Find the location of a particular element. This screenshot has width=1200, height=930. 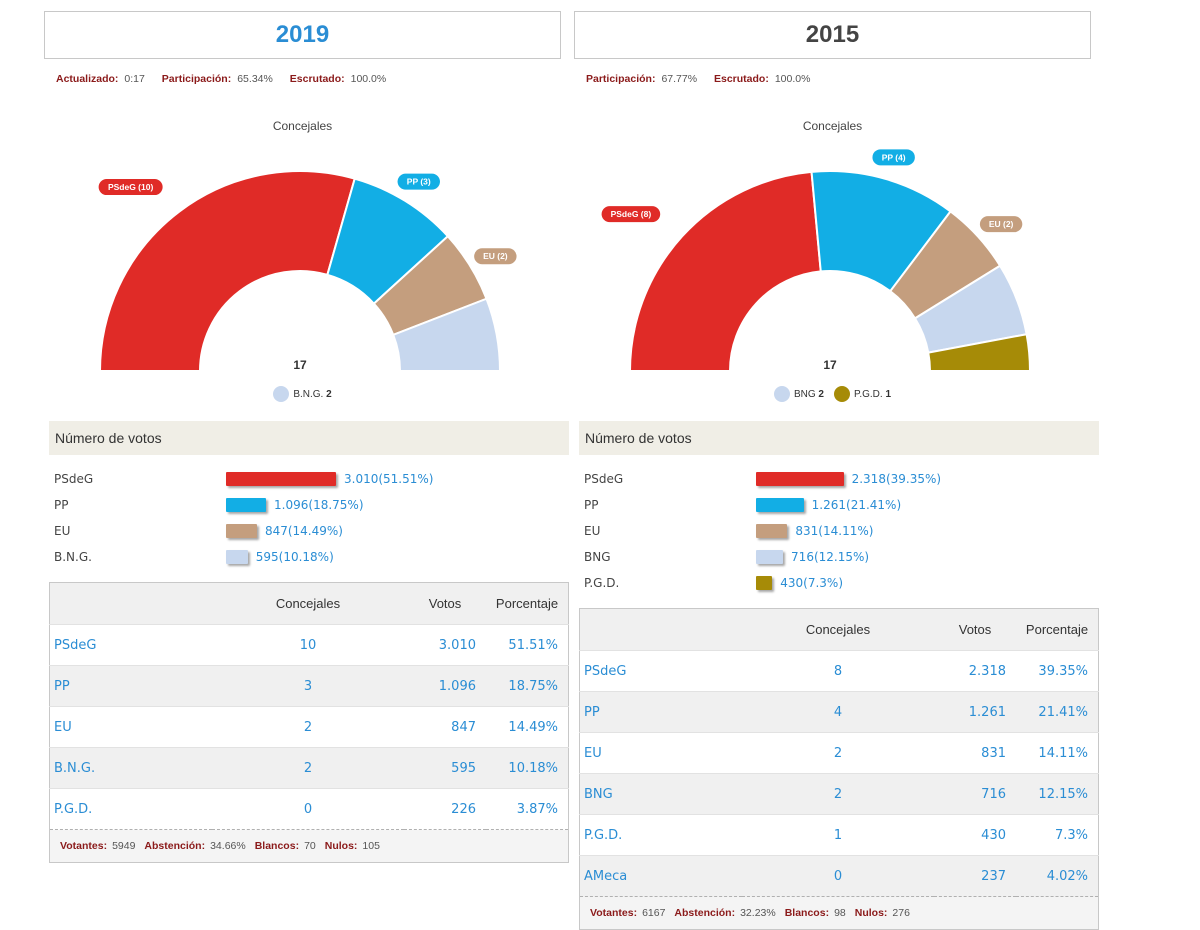

table-cell: 3.010 is located at coordinates (445, 645).